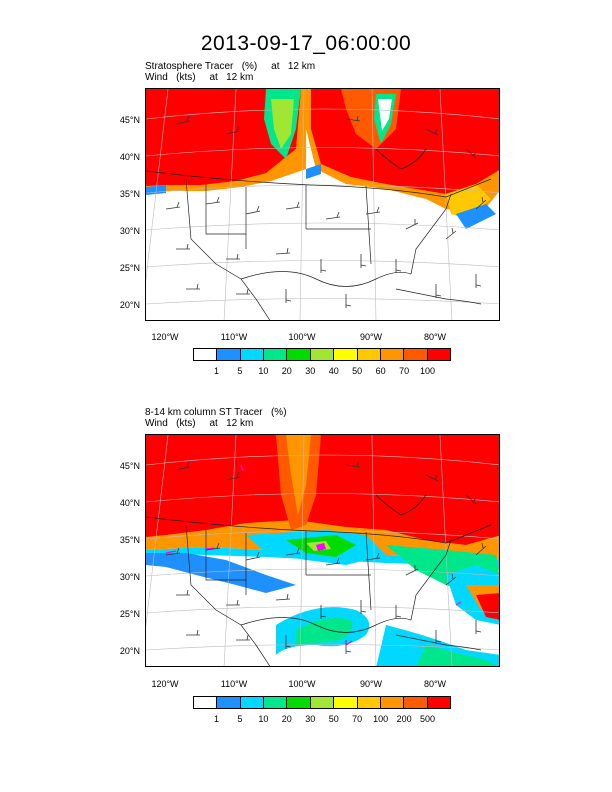 The height and width of the screenshot is (792, 612). What do you see at coordinates (129, 503) in the screenshot?
I see `panel2-lat-label: 40°N` at bounding box center [129, 503].